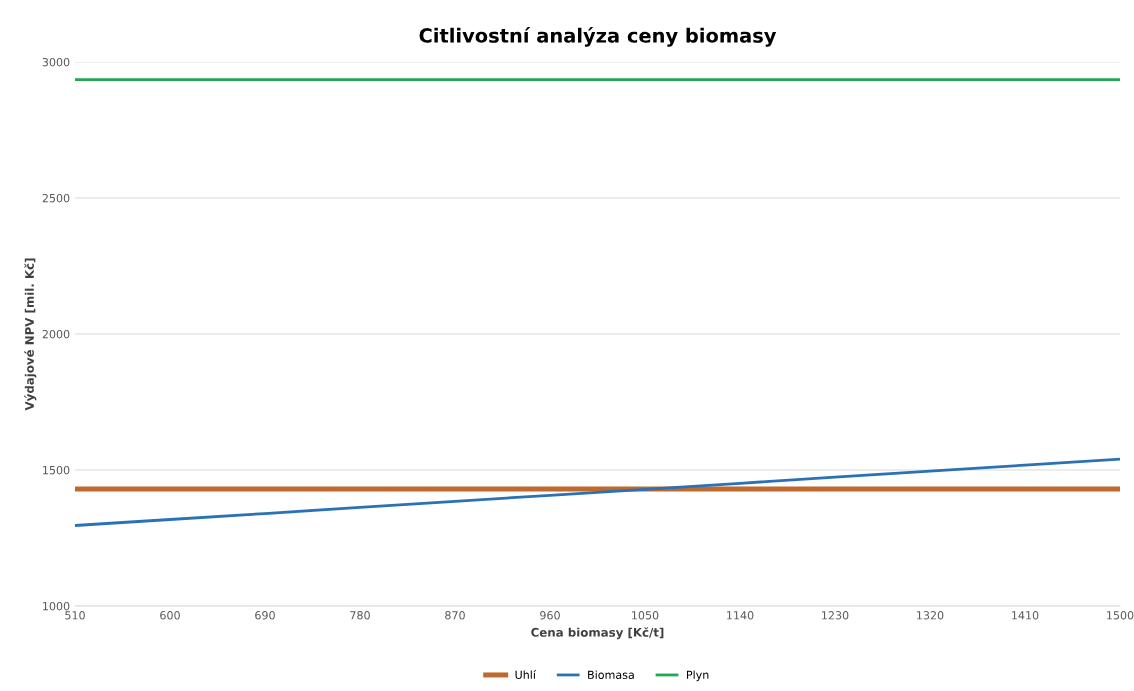  What do you see at coordinates (265, 615) in the screenshot?
I see `x-tick-label: 690` at bounding box center [265, 615].